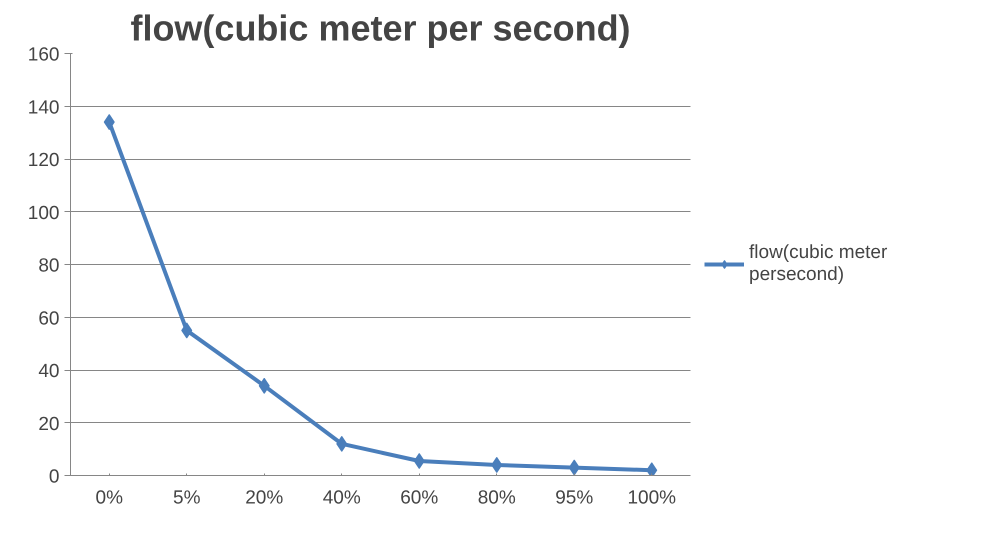  What do you see at coordinates (187, 498) in the screenshot?
I see `x-tick-label: 5%` at bounding box center [187, 498].